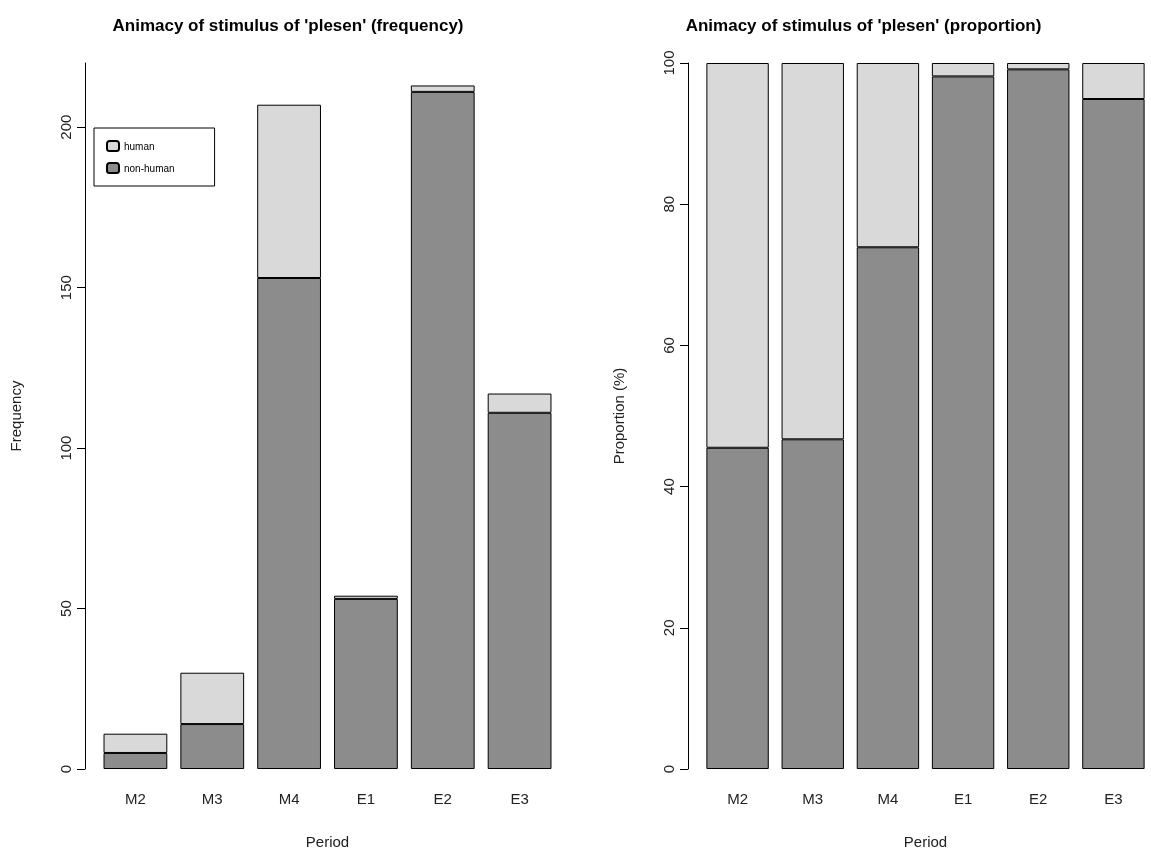 The height and width of the screenshot is (854, 1151). What do you see at coordinates (139, 146) in the screenshot?
I see `legend-label: human` at bounding box center [139, 146].